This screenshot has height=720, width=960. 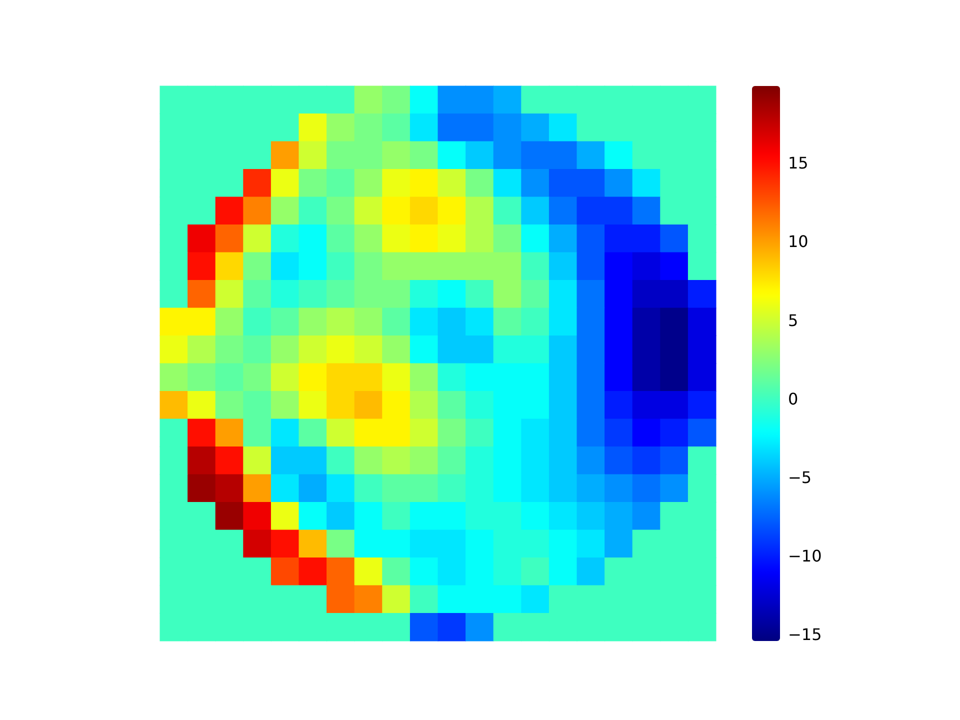 What do you see at coordinates (798, 163) in the screenshot?
I see `color-bar-label: 15` at bounding box center [798, 163].